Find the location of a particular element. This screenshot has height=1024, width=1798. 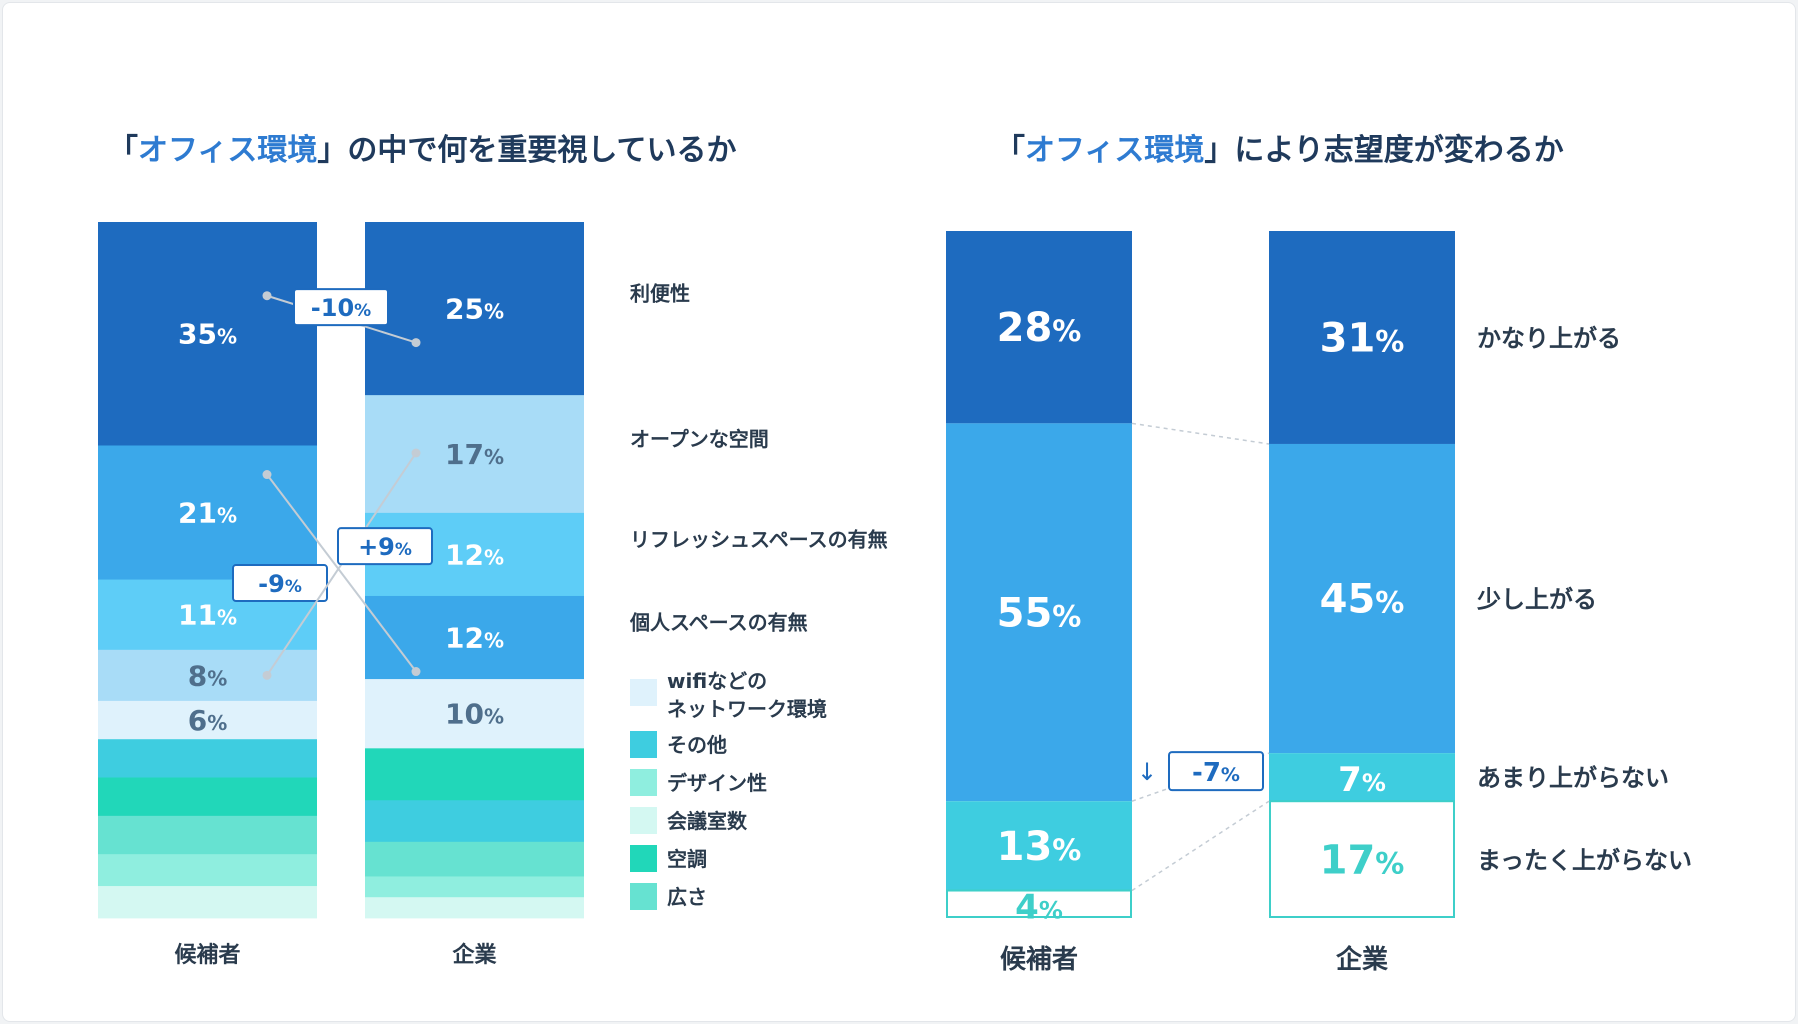

data-label-value: 10 is located at coordinates (464, 714).